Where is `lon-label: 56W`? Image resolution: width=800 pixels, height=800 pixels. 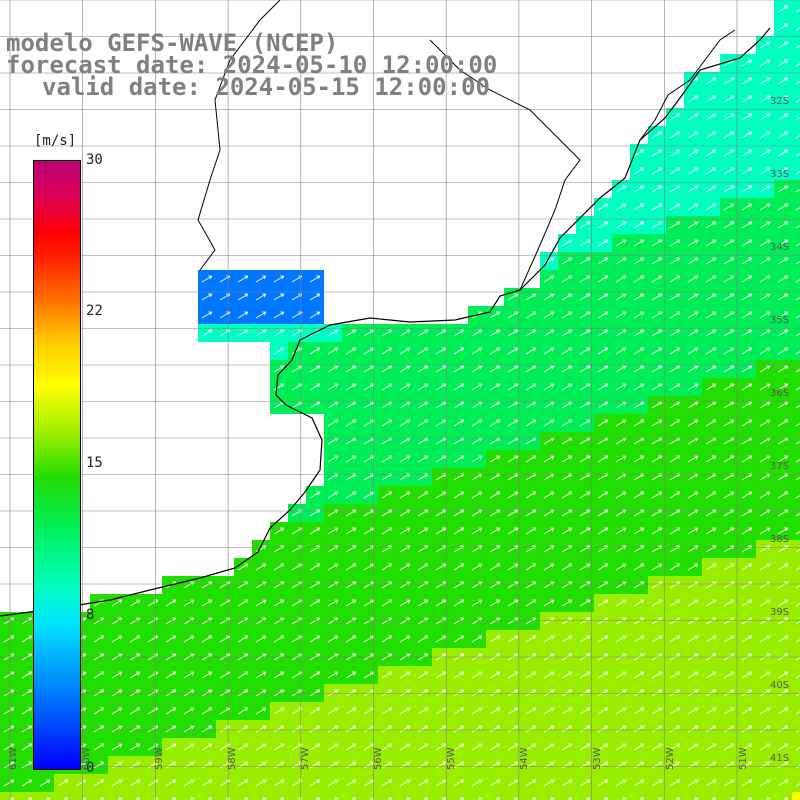 lon-label: 56W is located at coordinates (378, 758).